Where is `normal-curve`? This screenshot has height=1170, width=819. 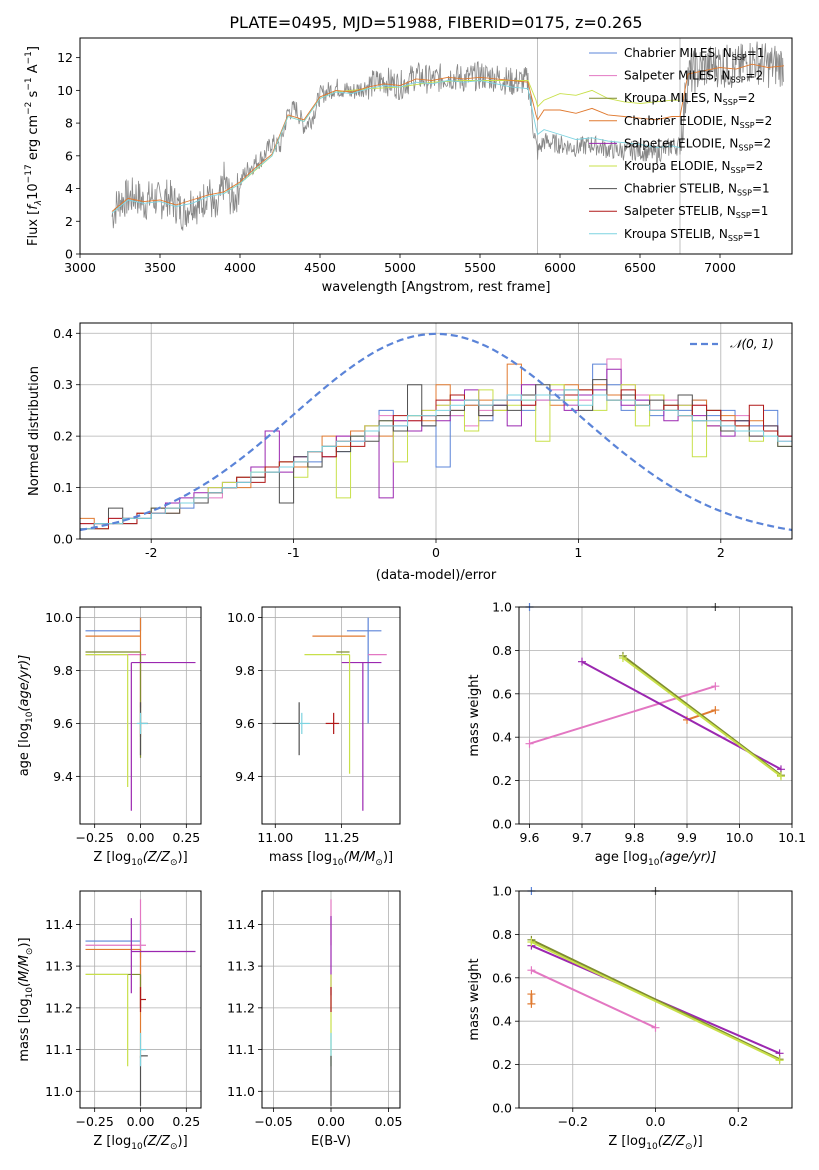
normal-curve is located at coordinates (436, 432).